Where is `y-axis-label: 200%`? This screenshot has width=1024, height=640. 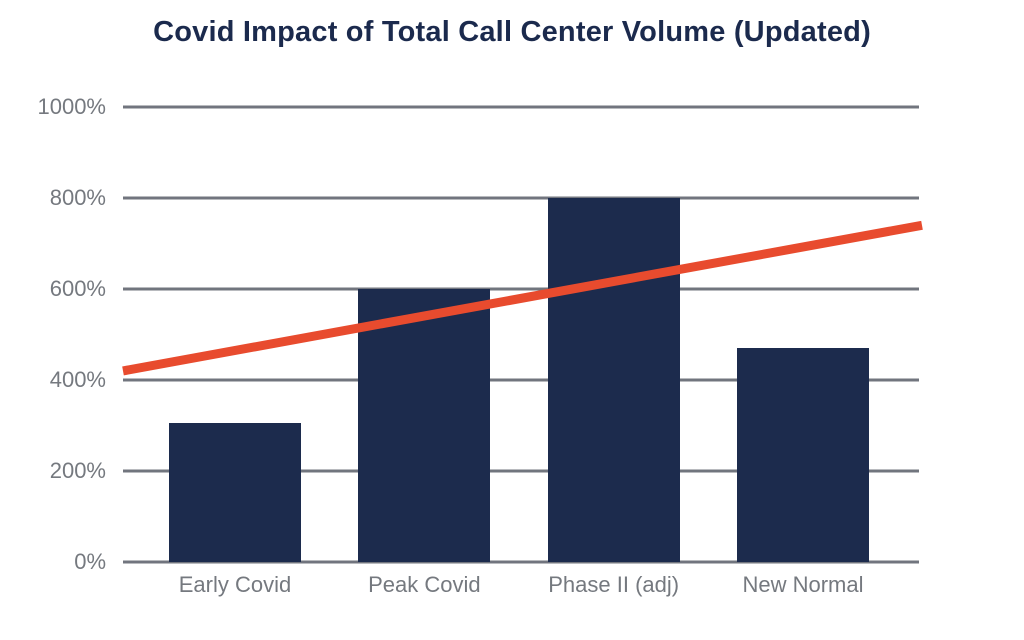
y-axis-label: 200% is located at coordinates (77, 470).